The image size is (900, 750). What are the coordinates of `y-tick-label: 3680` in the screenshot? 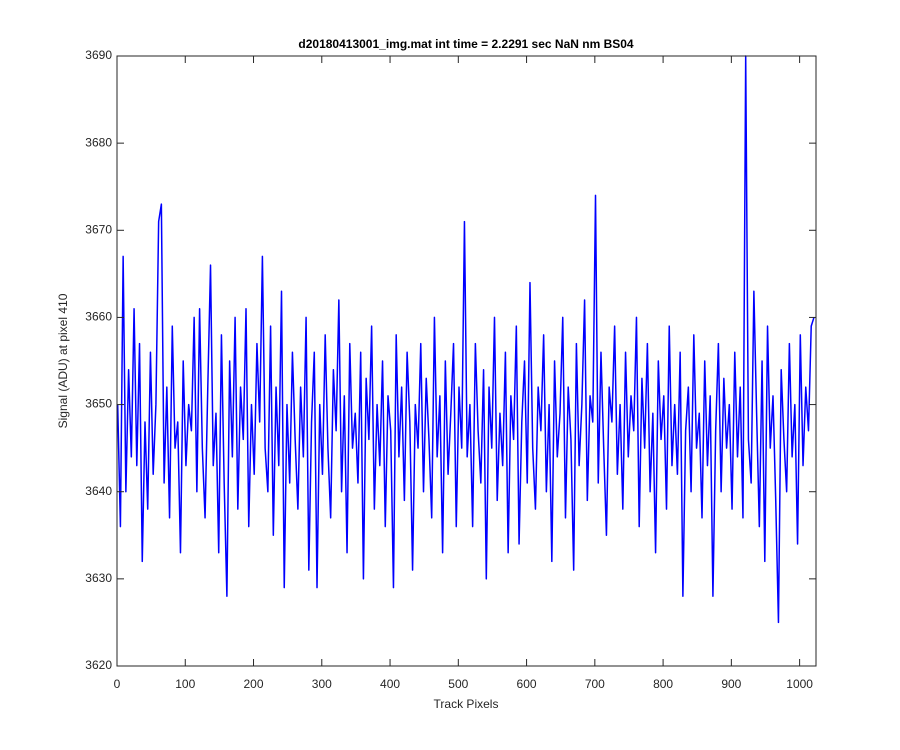 It's located at (98, 142).